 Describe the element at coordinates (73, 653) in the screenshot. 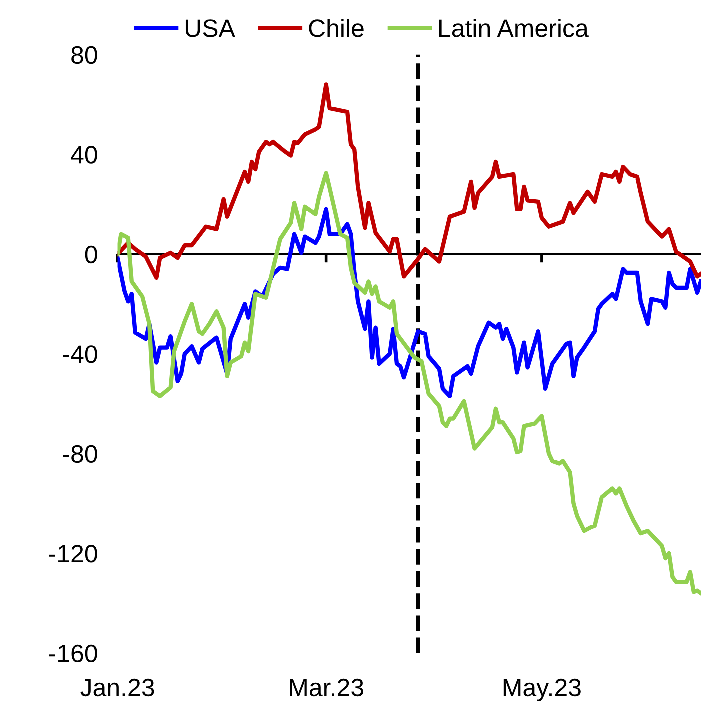

I see `y-tick-label: -160` at that location.